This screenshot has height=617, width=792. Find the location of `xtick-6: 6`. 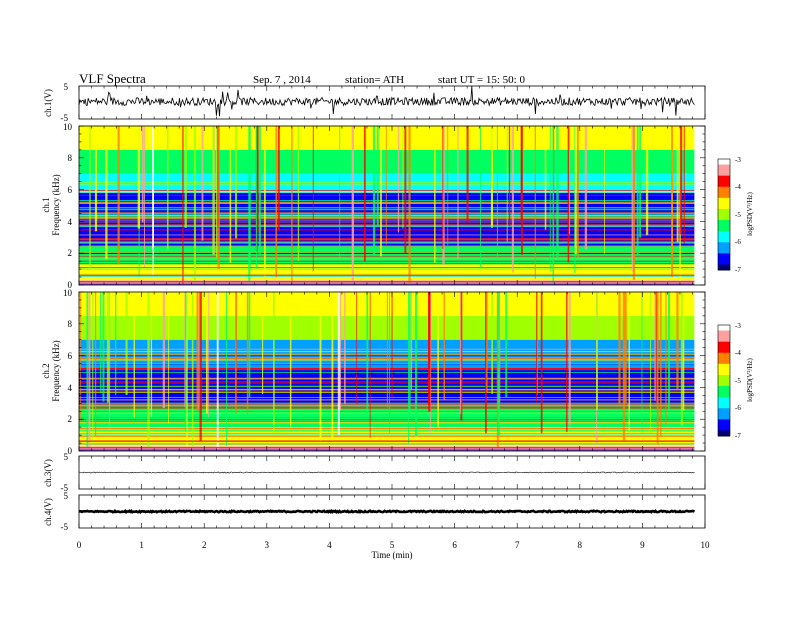

xtick-6: 6 is located at coordinates (454, 545).